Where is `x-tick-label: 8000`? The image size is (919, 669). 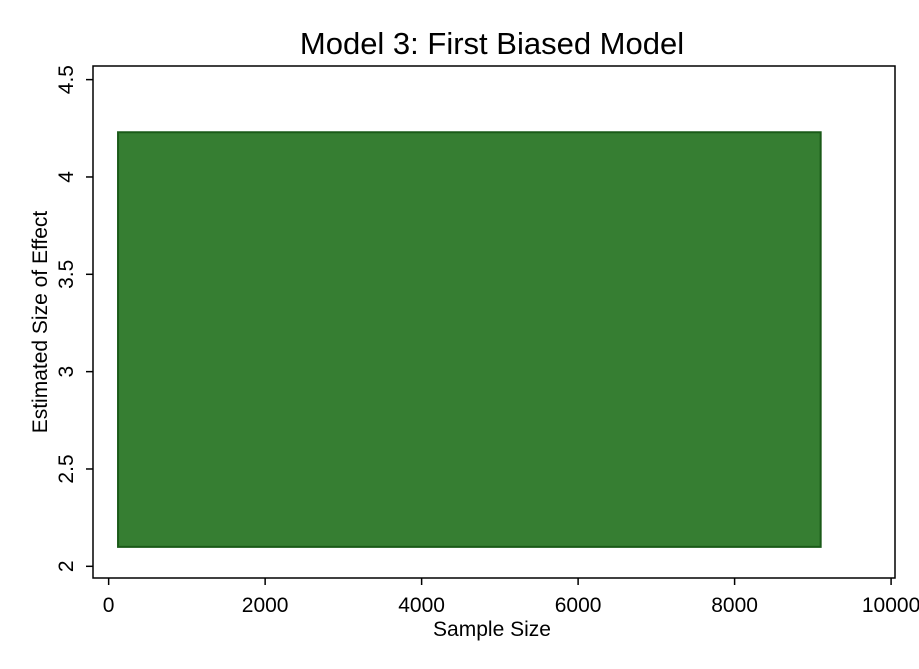
x-tick-label: 8000 is located at coordinates (734, 605).